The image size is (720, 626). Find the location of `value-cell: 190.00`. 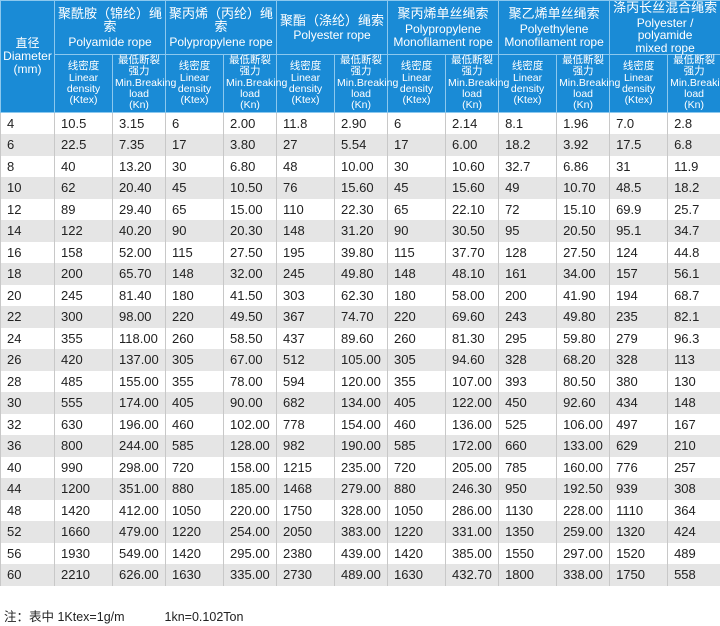

value-cell: 190.00 is located at coordinates (361, 446).